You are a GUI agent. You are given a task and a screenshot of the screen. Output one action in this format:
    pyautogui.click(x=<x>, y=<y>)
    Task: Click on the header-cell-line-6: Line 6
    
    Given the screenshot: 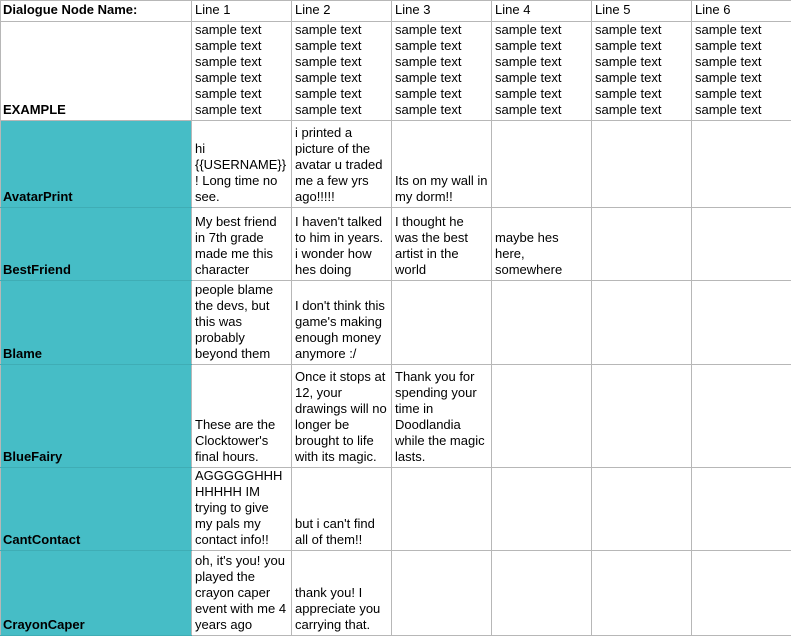 What is the action you would take?
    pyautogui.click(x=741, y=11)
    